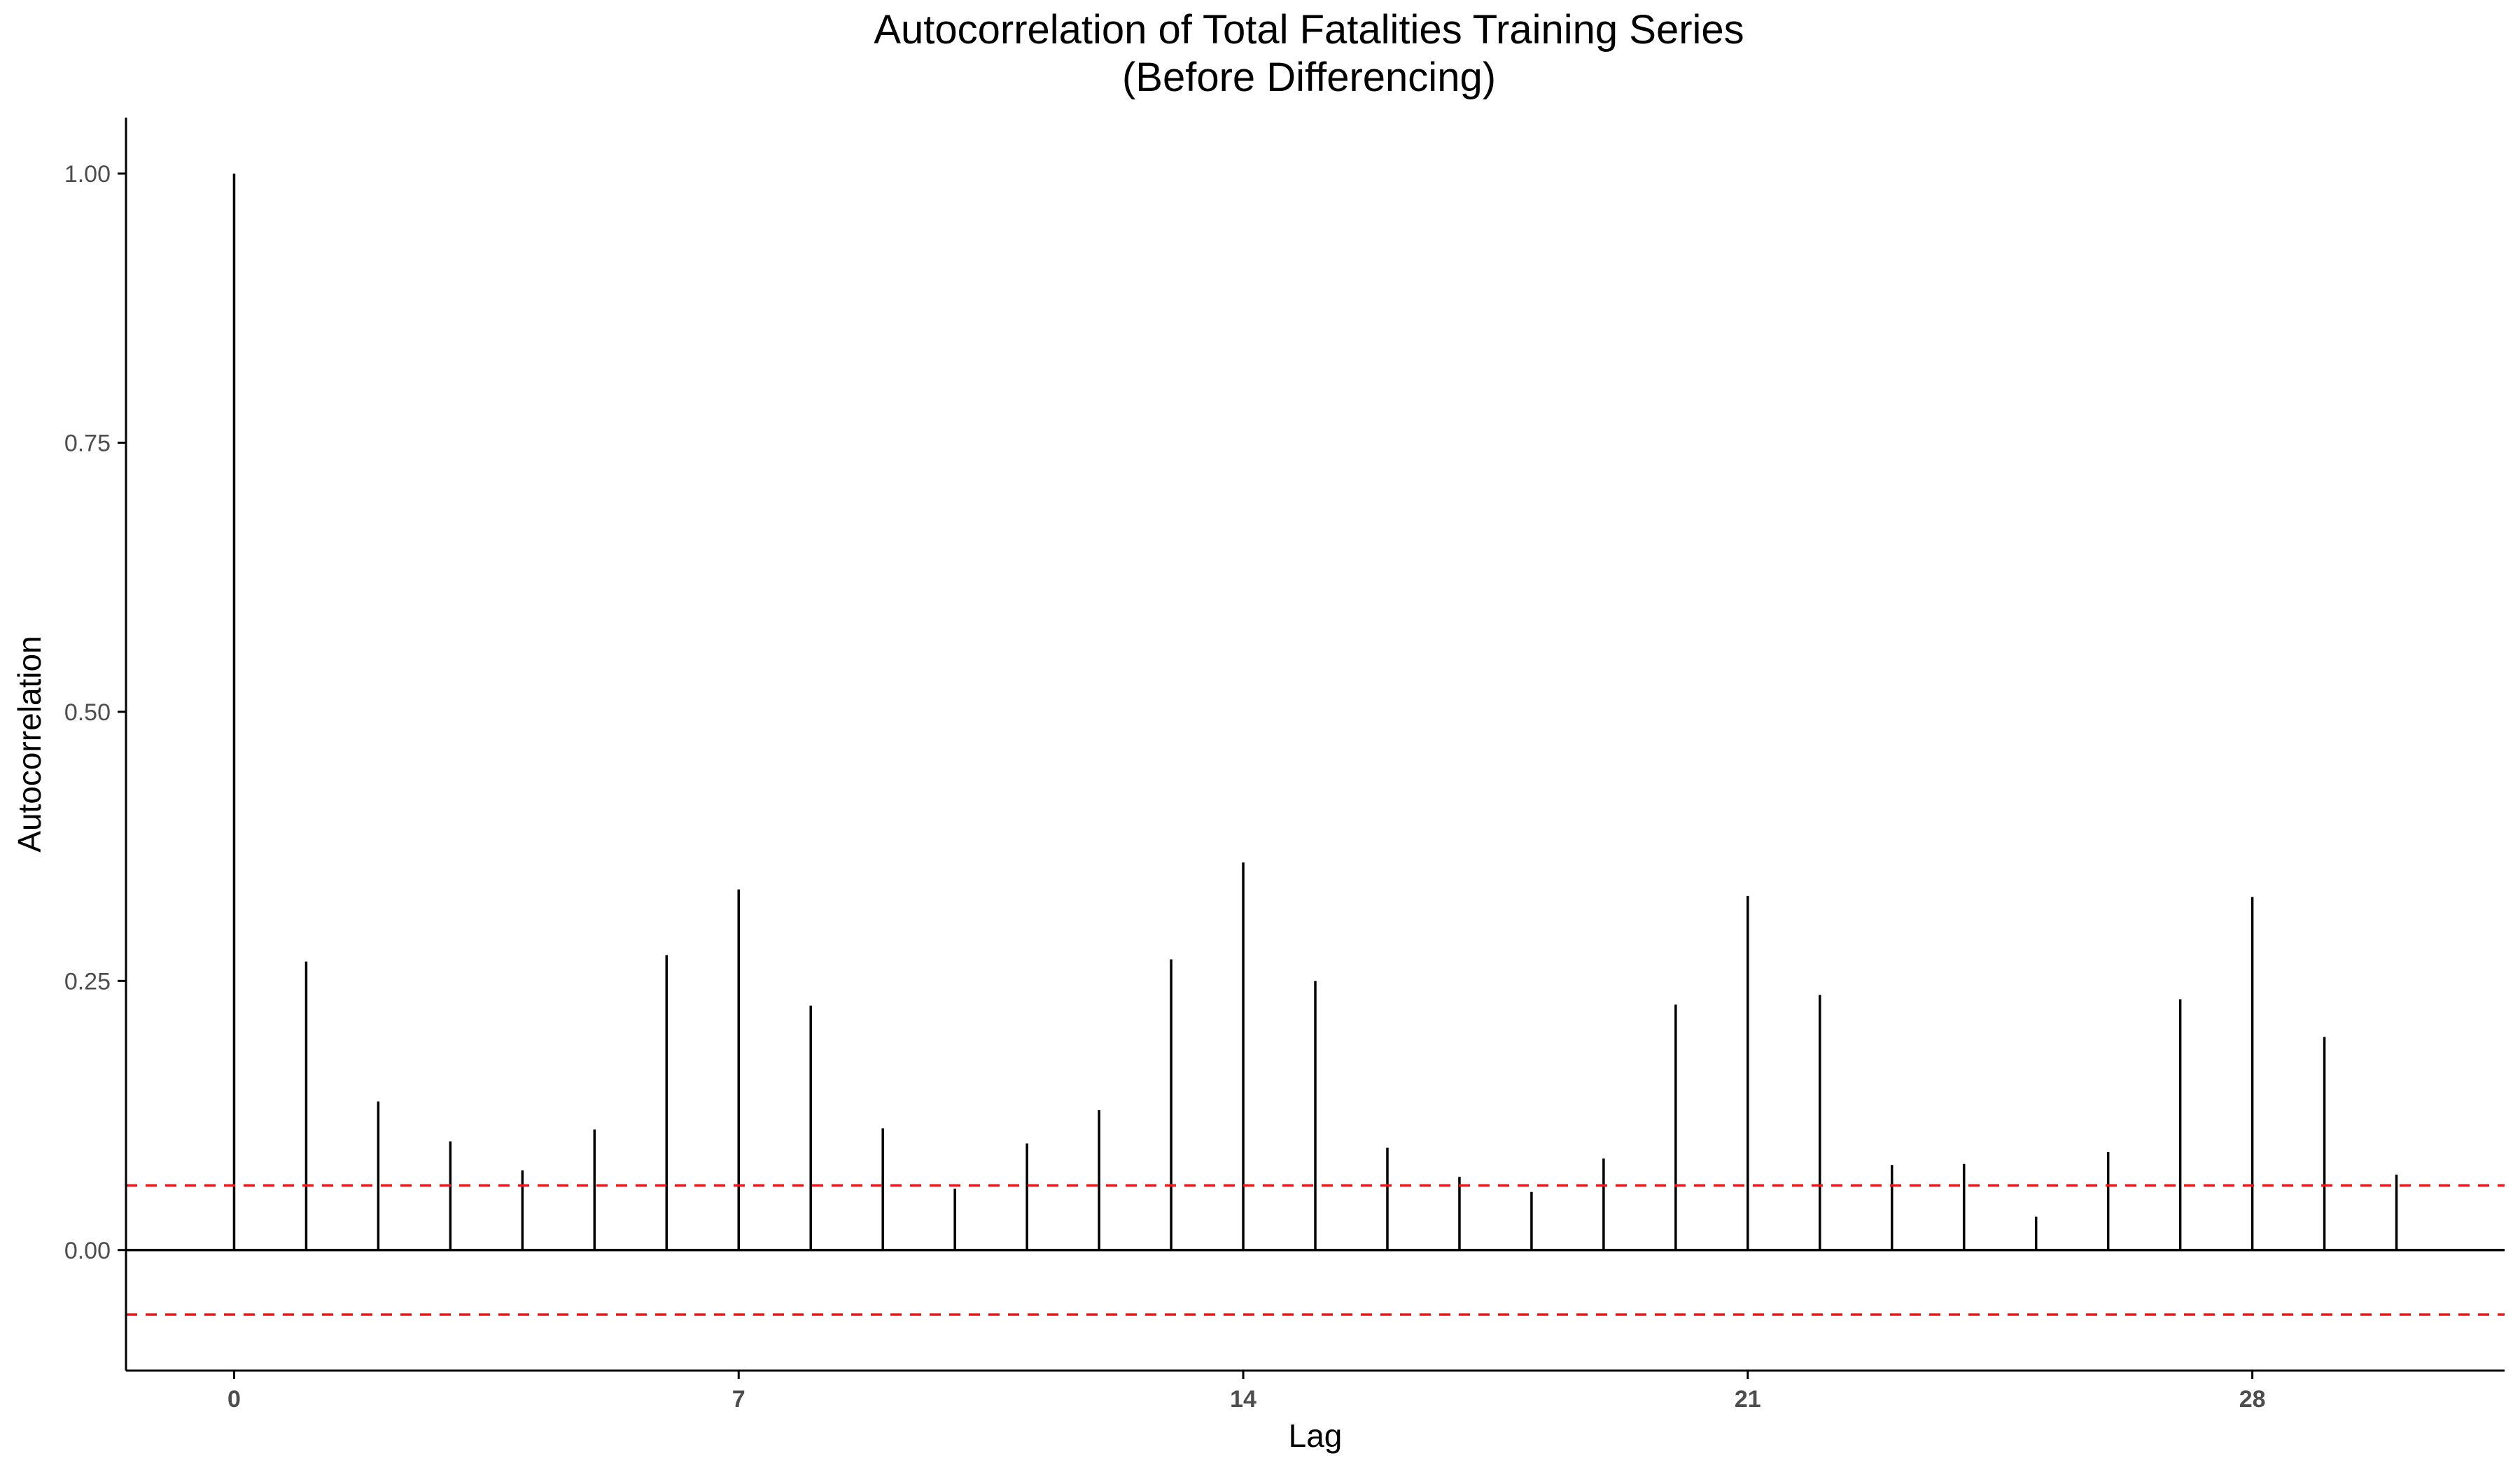 The height and width of the screenshot is (1470, 2520). I want to click on x-tick-label: 14, so click(1243, 1399).